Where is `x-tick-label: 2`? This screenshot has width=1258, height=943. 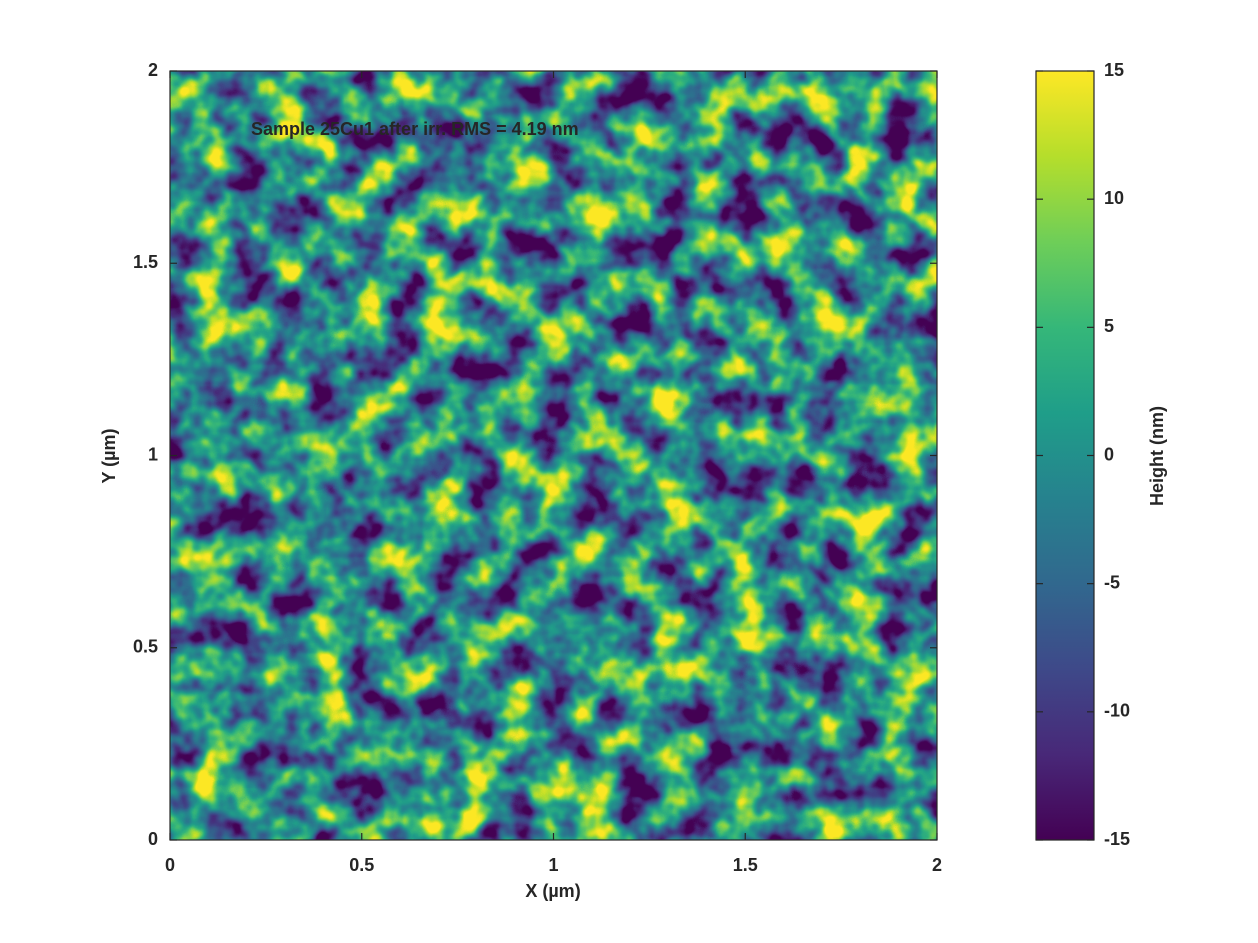 x-tick-label: 2 is located at coordinates (937, 865).